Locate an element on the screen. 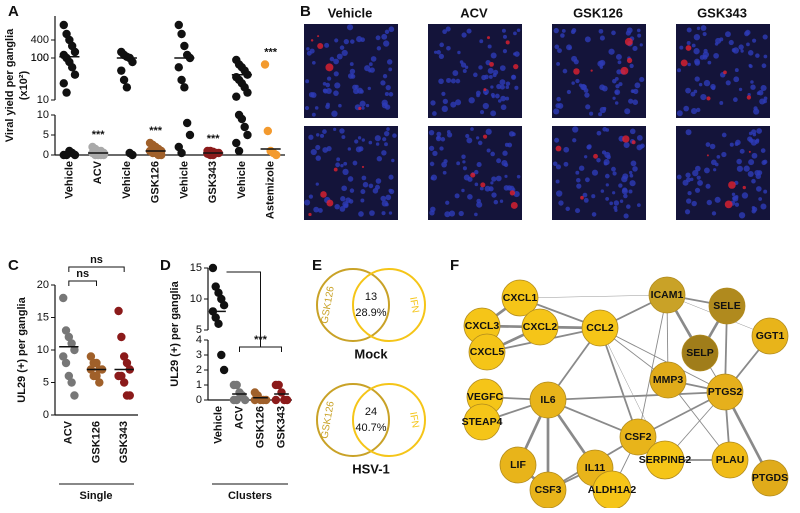 This screenshot has width=800, height=513. node-label: MMP3 is located at coordinates (668, 380).